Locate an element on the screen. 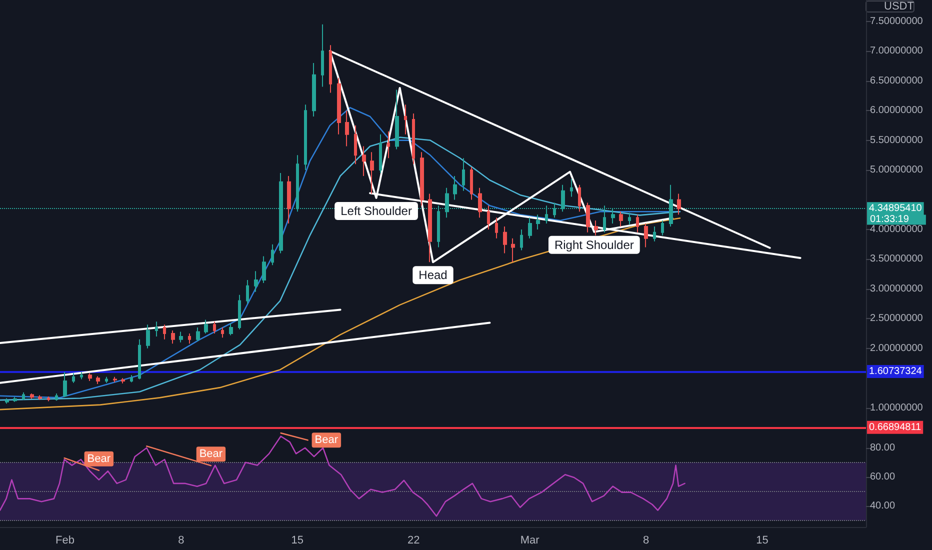 The height and width of the screenshot is (550, 932). annotation: Right Shoulder is located at coordinates (594, 245).